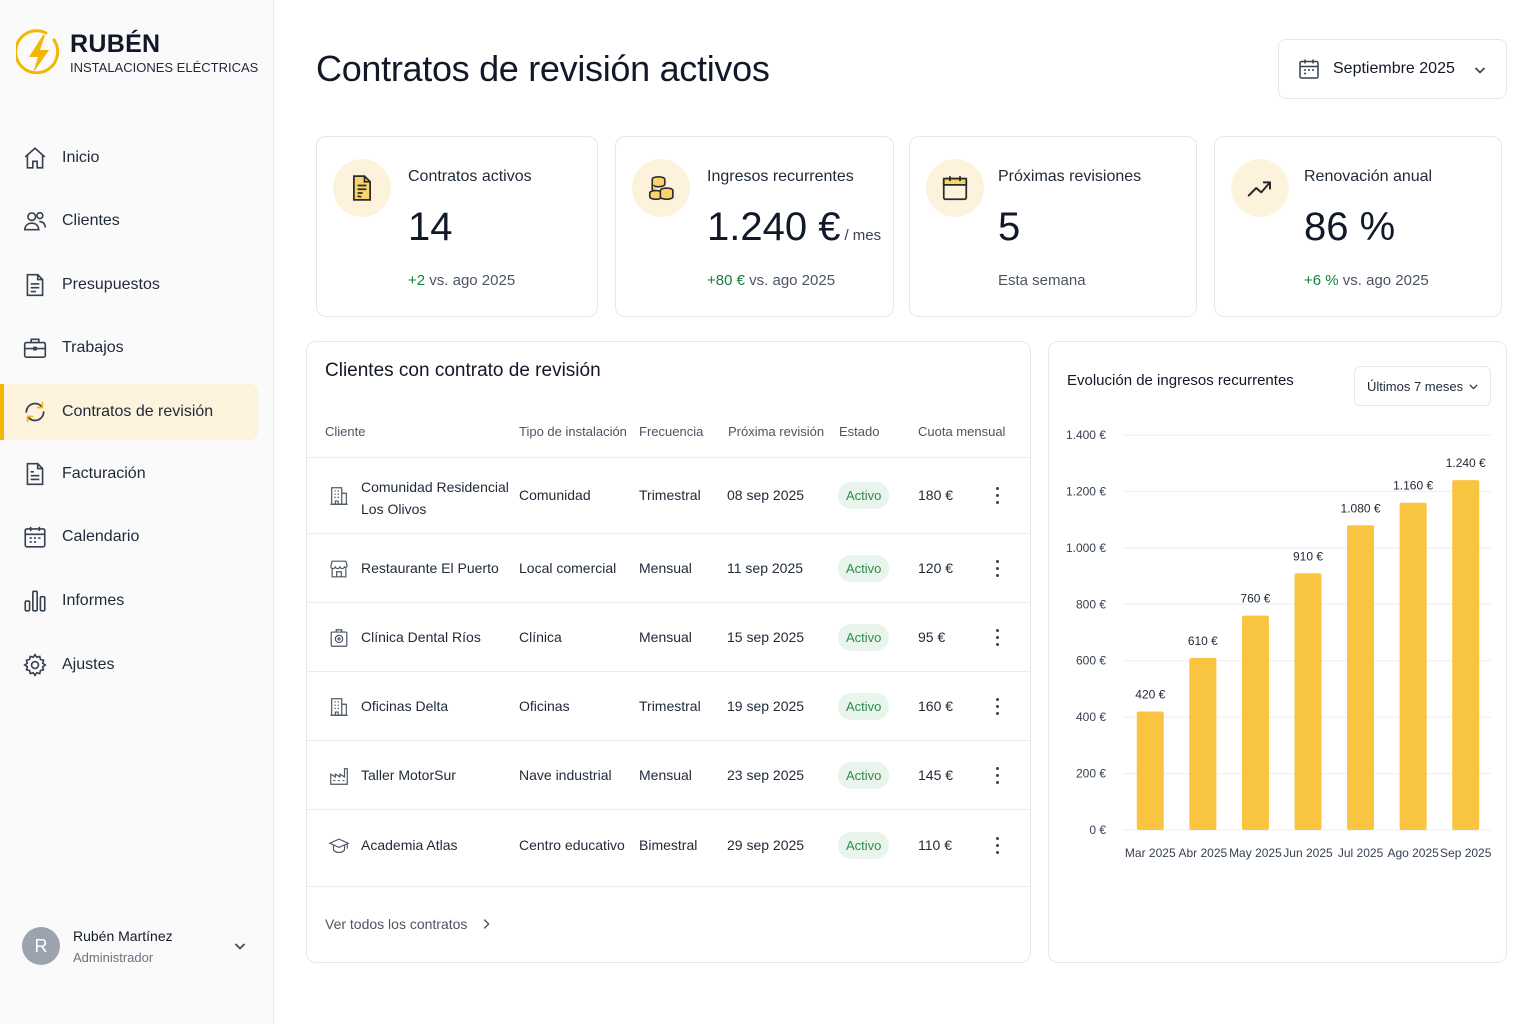  What do you see at coordinates (111, 284) in the screenshot?
I see `sidebar-item-label: Presupuestos` at bounding box center [111, 284].